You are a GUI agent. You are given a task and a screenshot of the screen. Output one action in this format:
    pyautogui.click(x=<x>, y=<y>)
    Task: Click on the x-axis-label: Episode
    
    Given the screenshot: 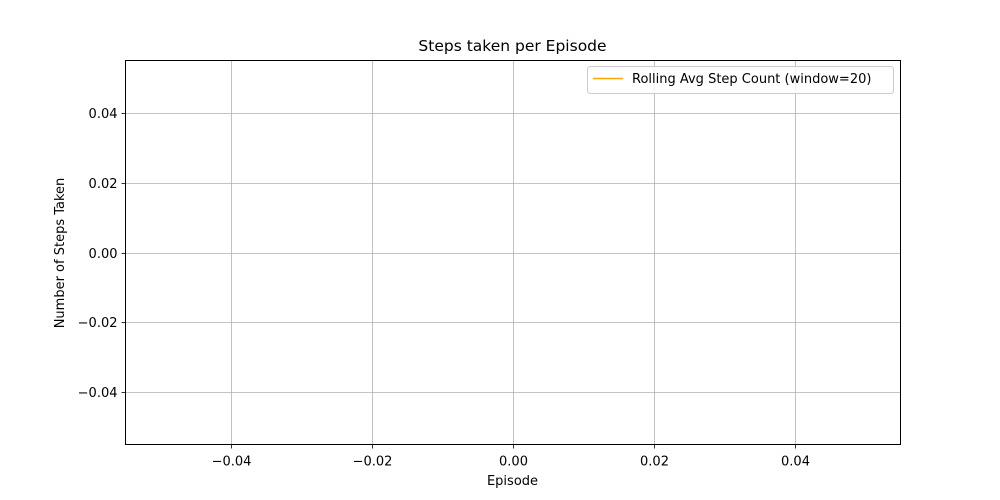 What is the action you would take?
    pyautogui.click(x=512, y=481)
    